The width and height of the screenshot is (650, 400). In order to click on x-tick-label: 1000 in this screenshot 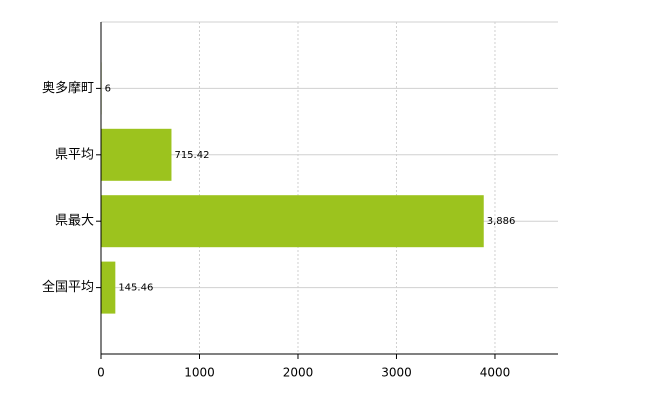, I will do `click(199, 373)`.